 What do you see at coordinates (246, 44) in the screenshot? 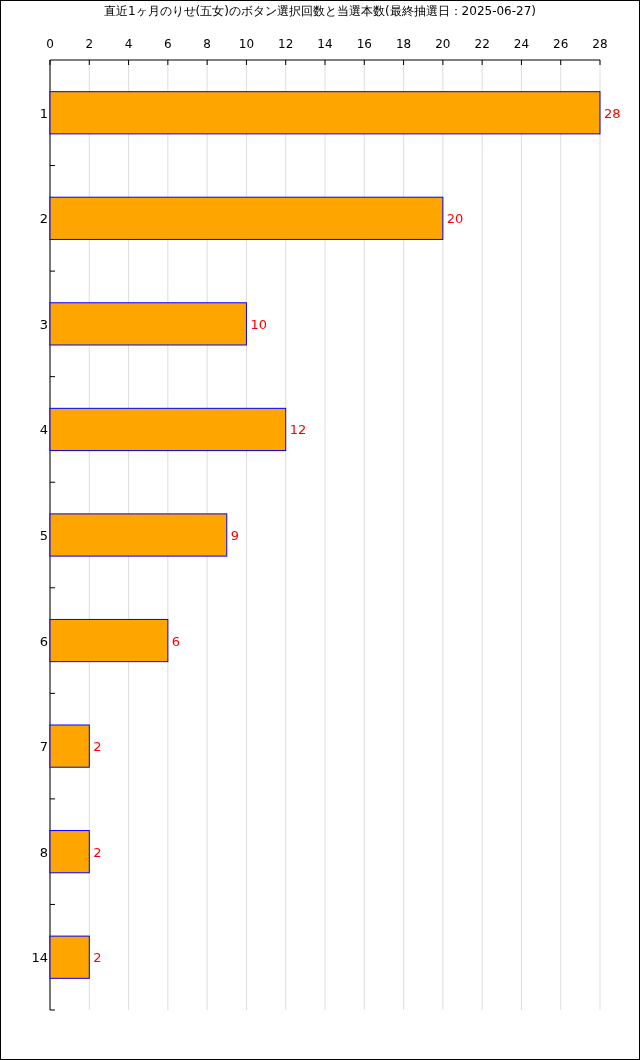
I see `x-tick-label: 10` at bounding box center [246, 44].